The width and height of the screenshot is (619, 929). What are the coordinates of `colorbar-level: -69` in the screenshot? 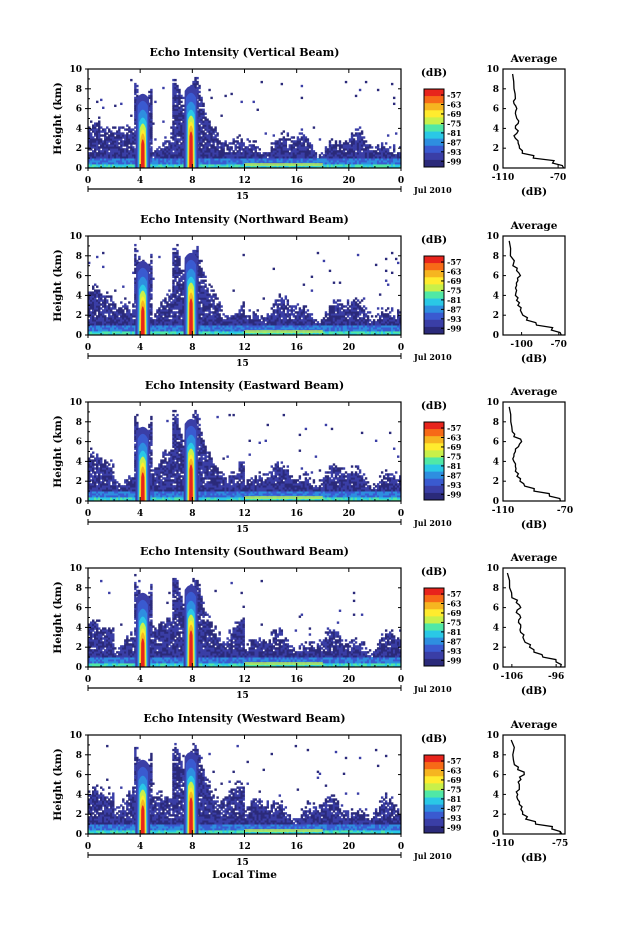 It's located at (454, 447).